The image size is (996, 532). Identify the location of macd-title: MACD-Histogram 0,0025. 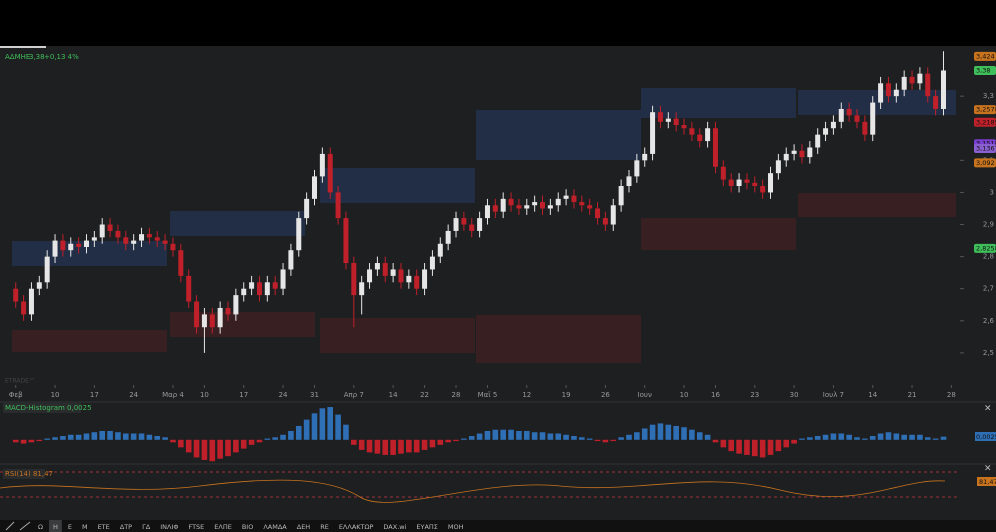
(48, 408).